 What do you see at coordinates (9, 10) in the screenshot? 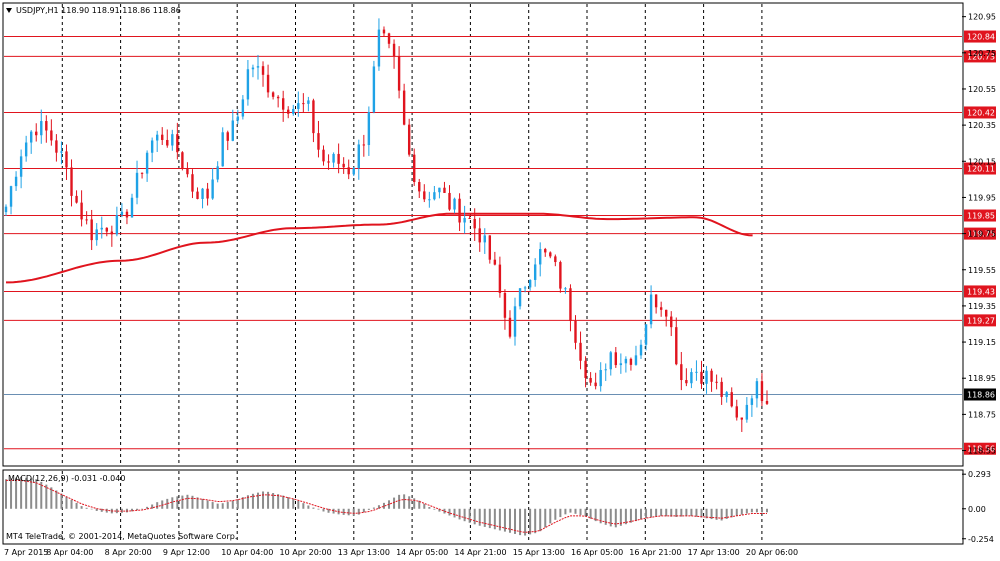
I see `triangle-down-icon` at bounding box center [9, 10].